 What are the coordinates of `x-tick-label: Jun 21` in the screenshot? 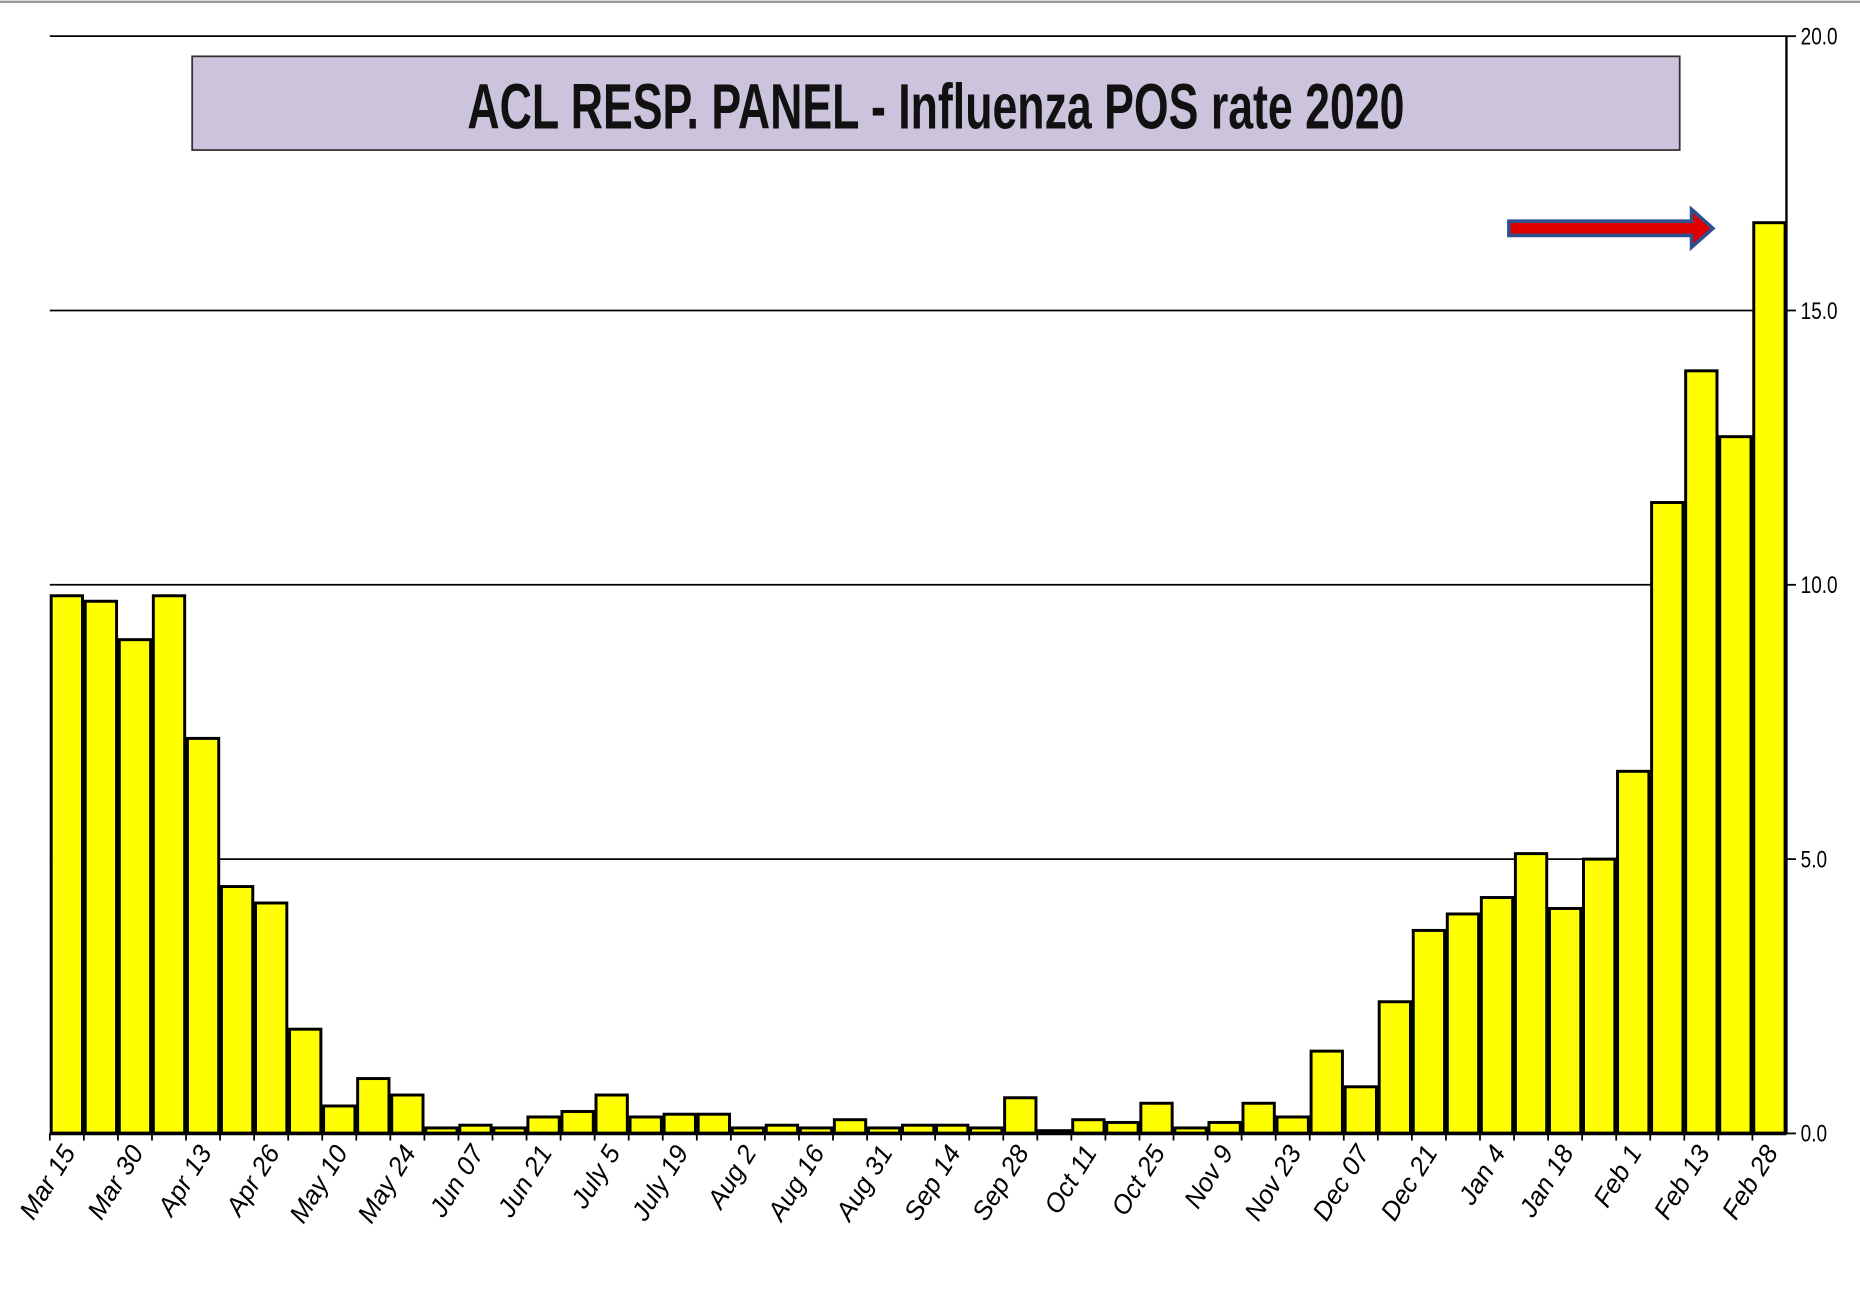 It's located at (524, 1181).